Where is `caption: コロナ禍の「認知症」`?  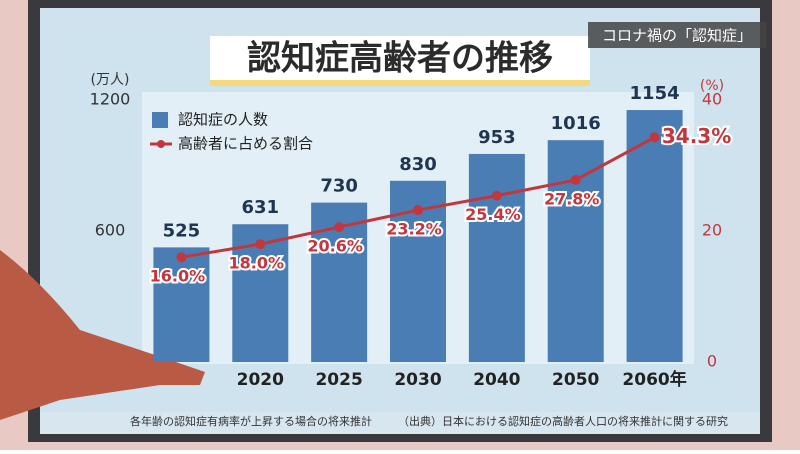 caption: コロナ禍の「認知症」 is located at coordinates (677, 36).